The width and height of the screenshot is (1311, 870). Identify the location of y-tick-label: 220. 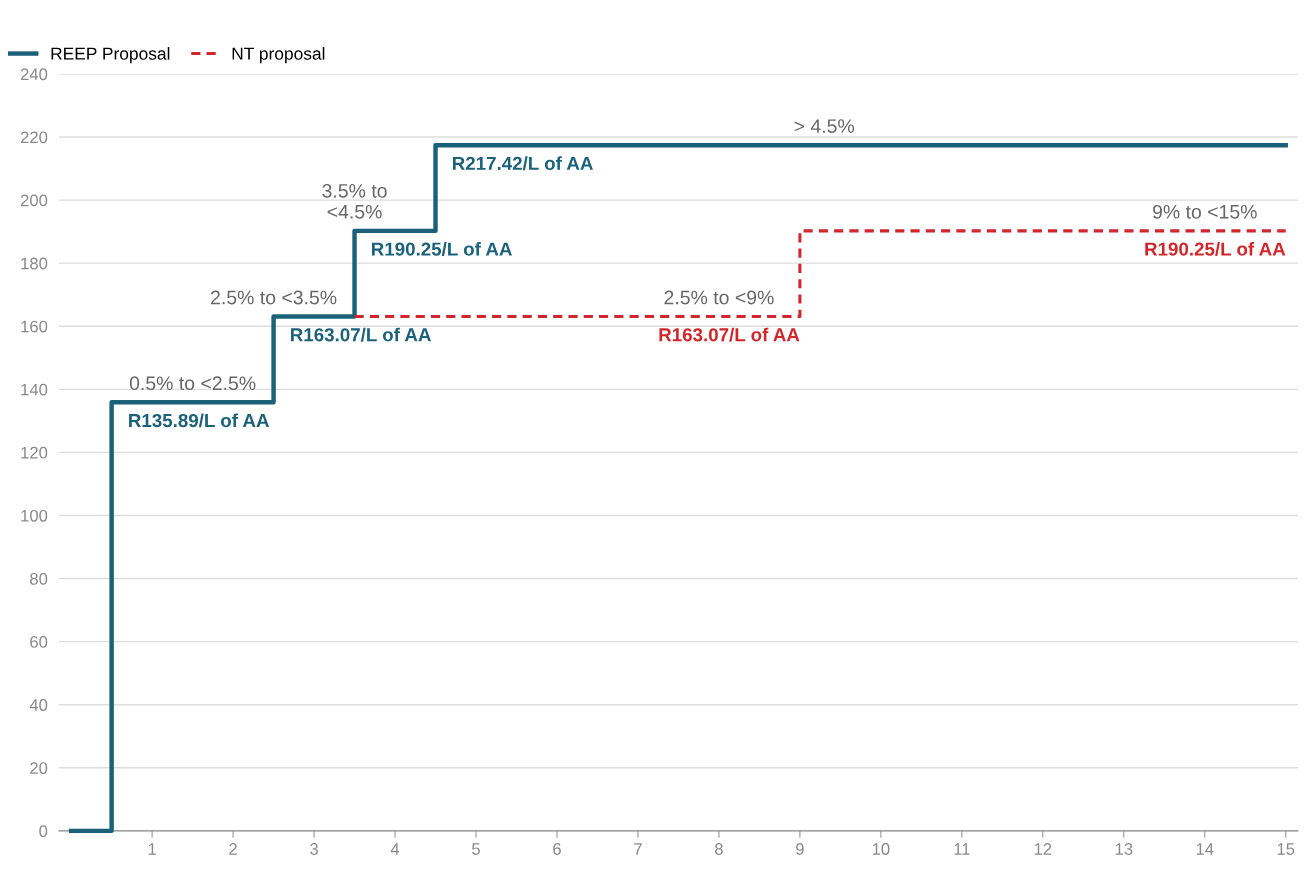
(34, 137).